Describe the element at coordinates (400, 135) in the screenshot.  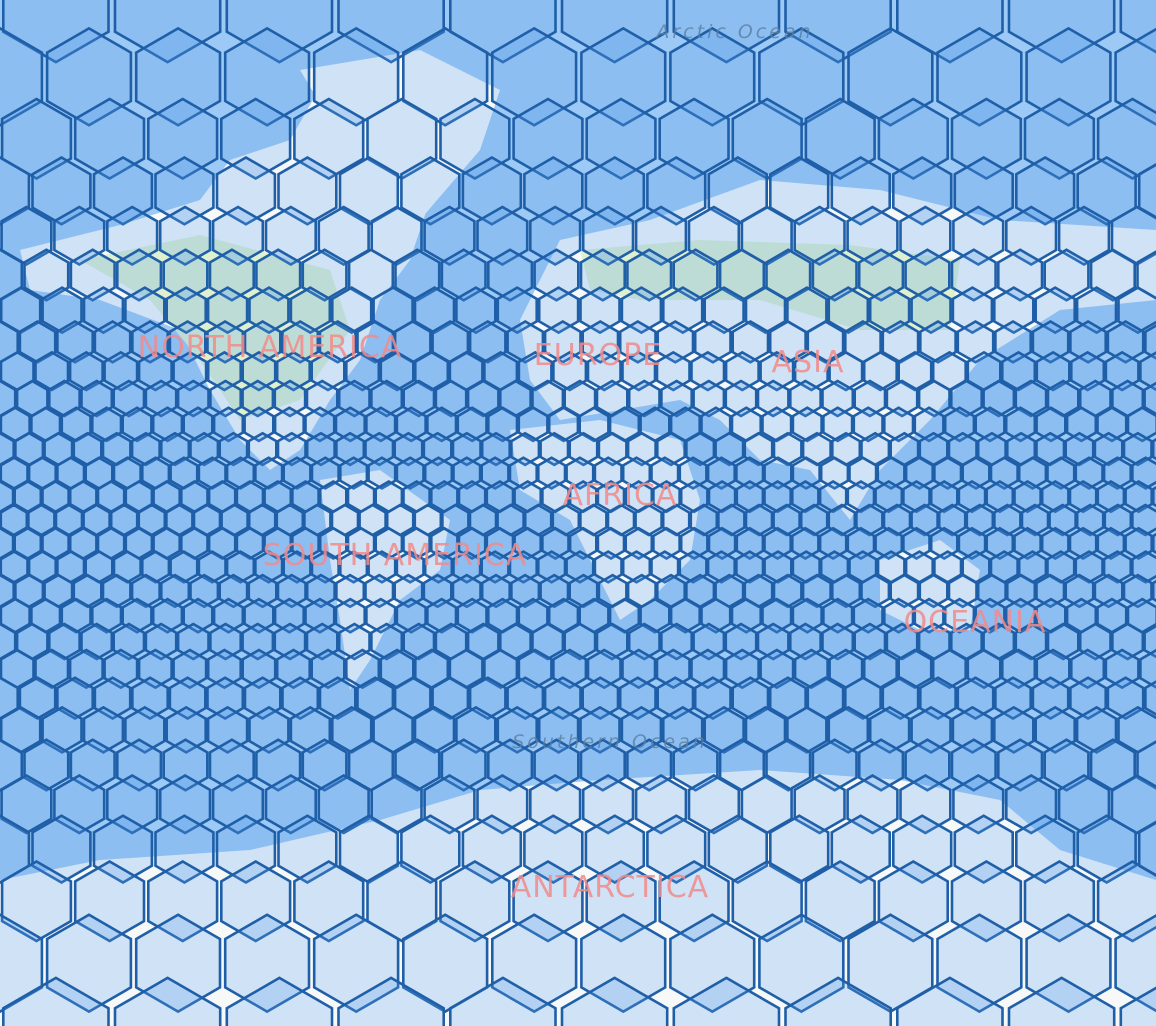
I see `greenland` at that location.